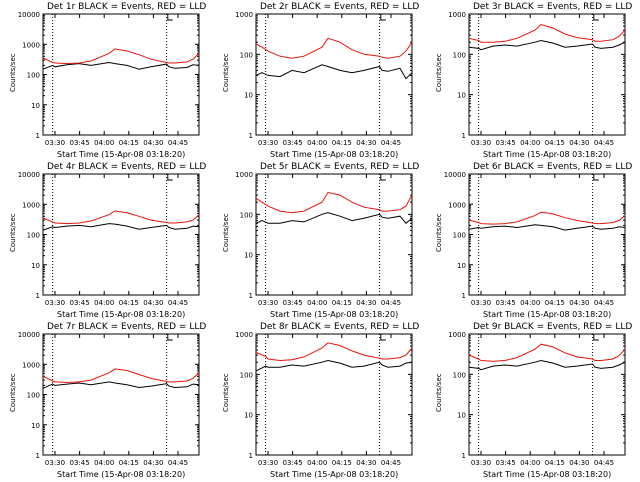 The image size is (640, 482). What do you see at coordinates (340, 167) in the screenshot?
I see `panel-title: Det 5r BLACK = Events, RED = LLD` at bounding box center [340, 167].